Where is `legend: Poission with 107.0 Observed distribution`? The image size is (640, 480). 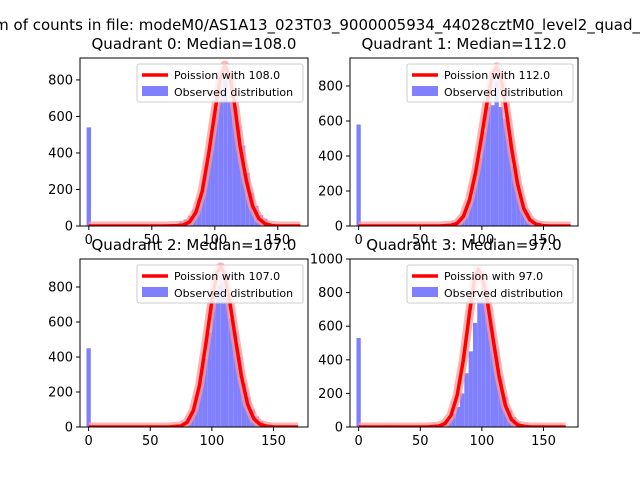 legend: Poission with 107.0 Observed distribution is located at coordinates (220, 284).